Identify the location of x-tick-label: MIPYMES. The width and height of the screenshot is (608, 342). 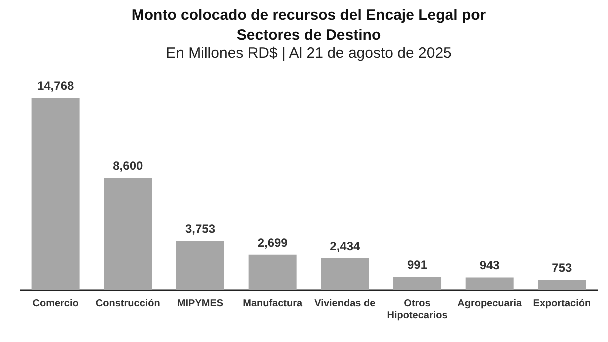
(200, 304).